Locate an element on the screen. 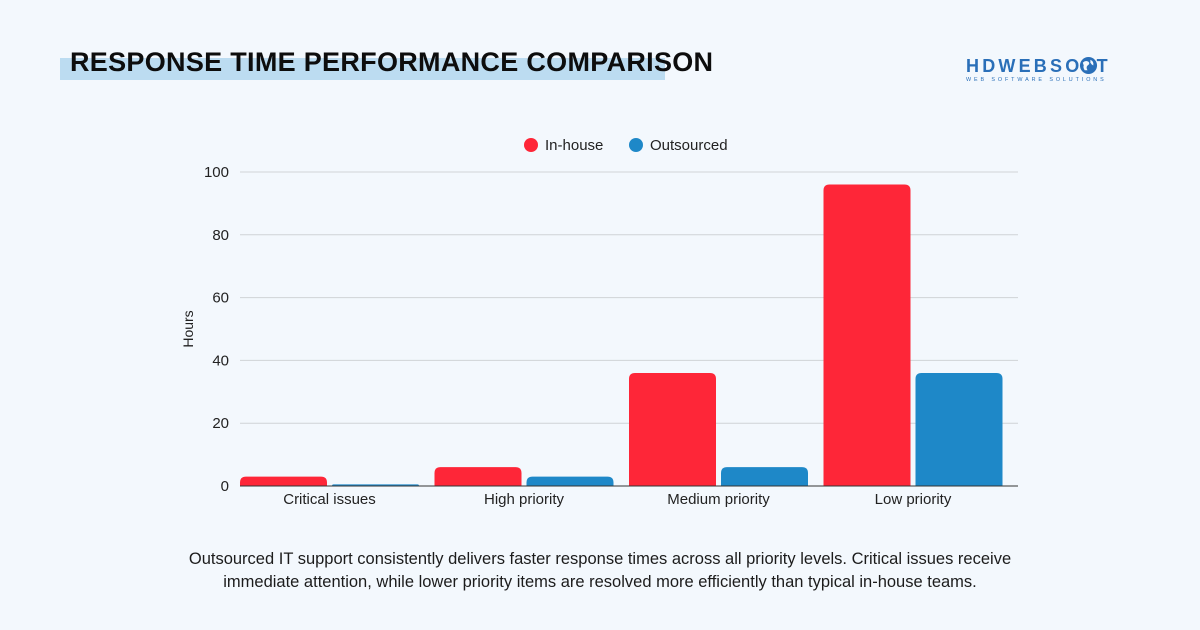 This screenshot has height=630, width=1200. y-axis-label: Hours is located at coordinates (188, 328).